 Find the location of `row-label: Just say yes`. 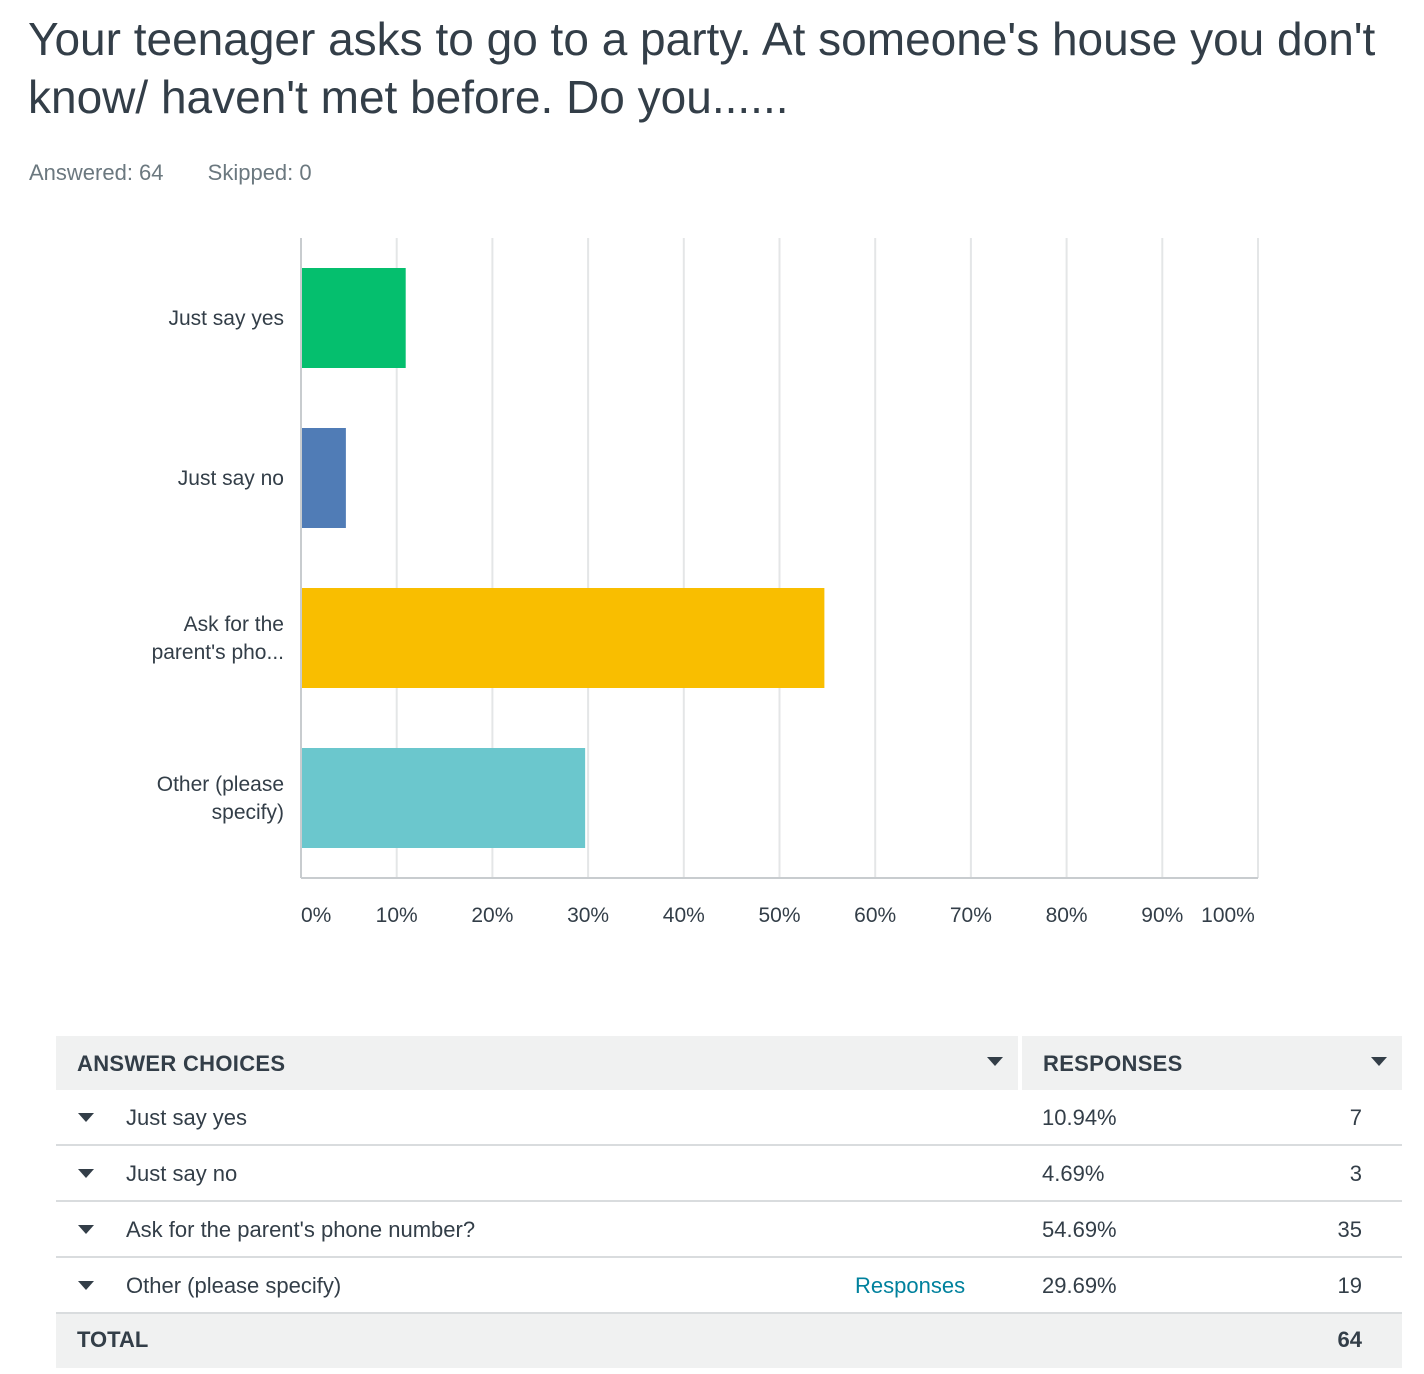

row-label: Just say yes is located at coordinates (187, 1117).